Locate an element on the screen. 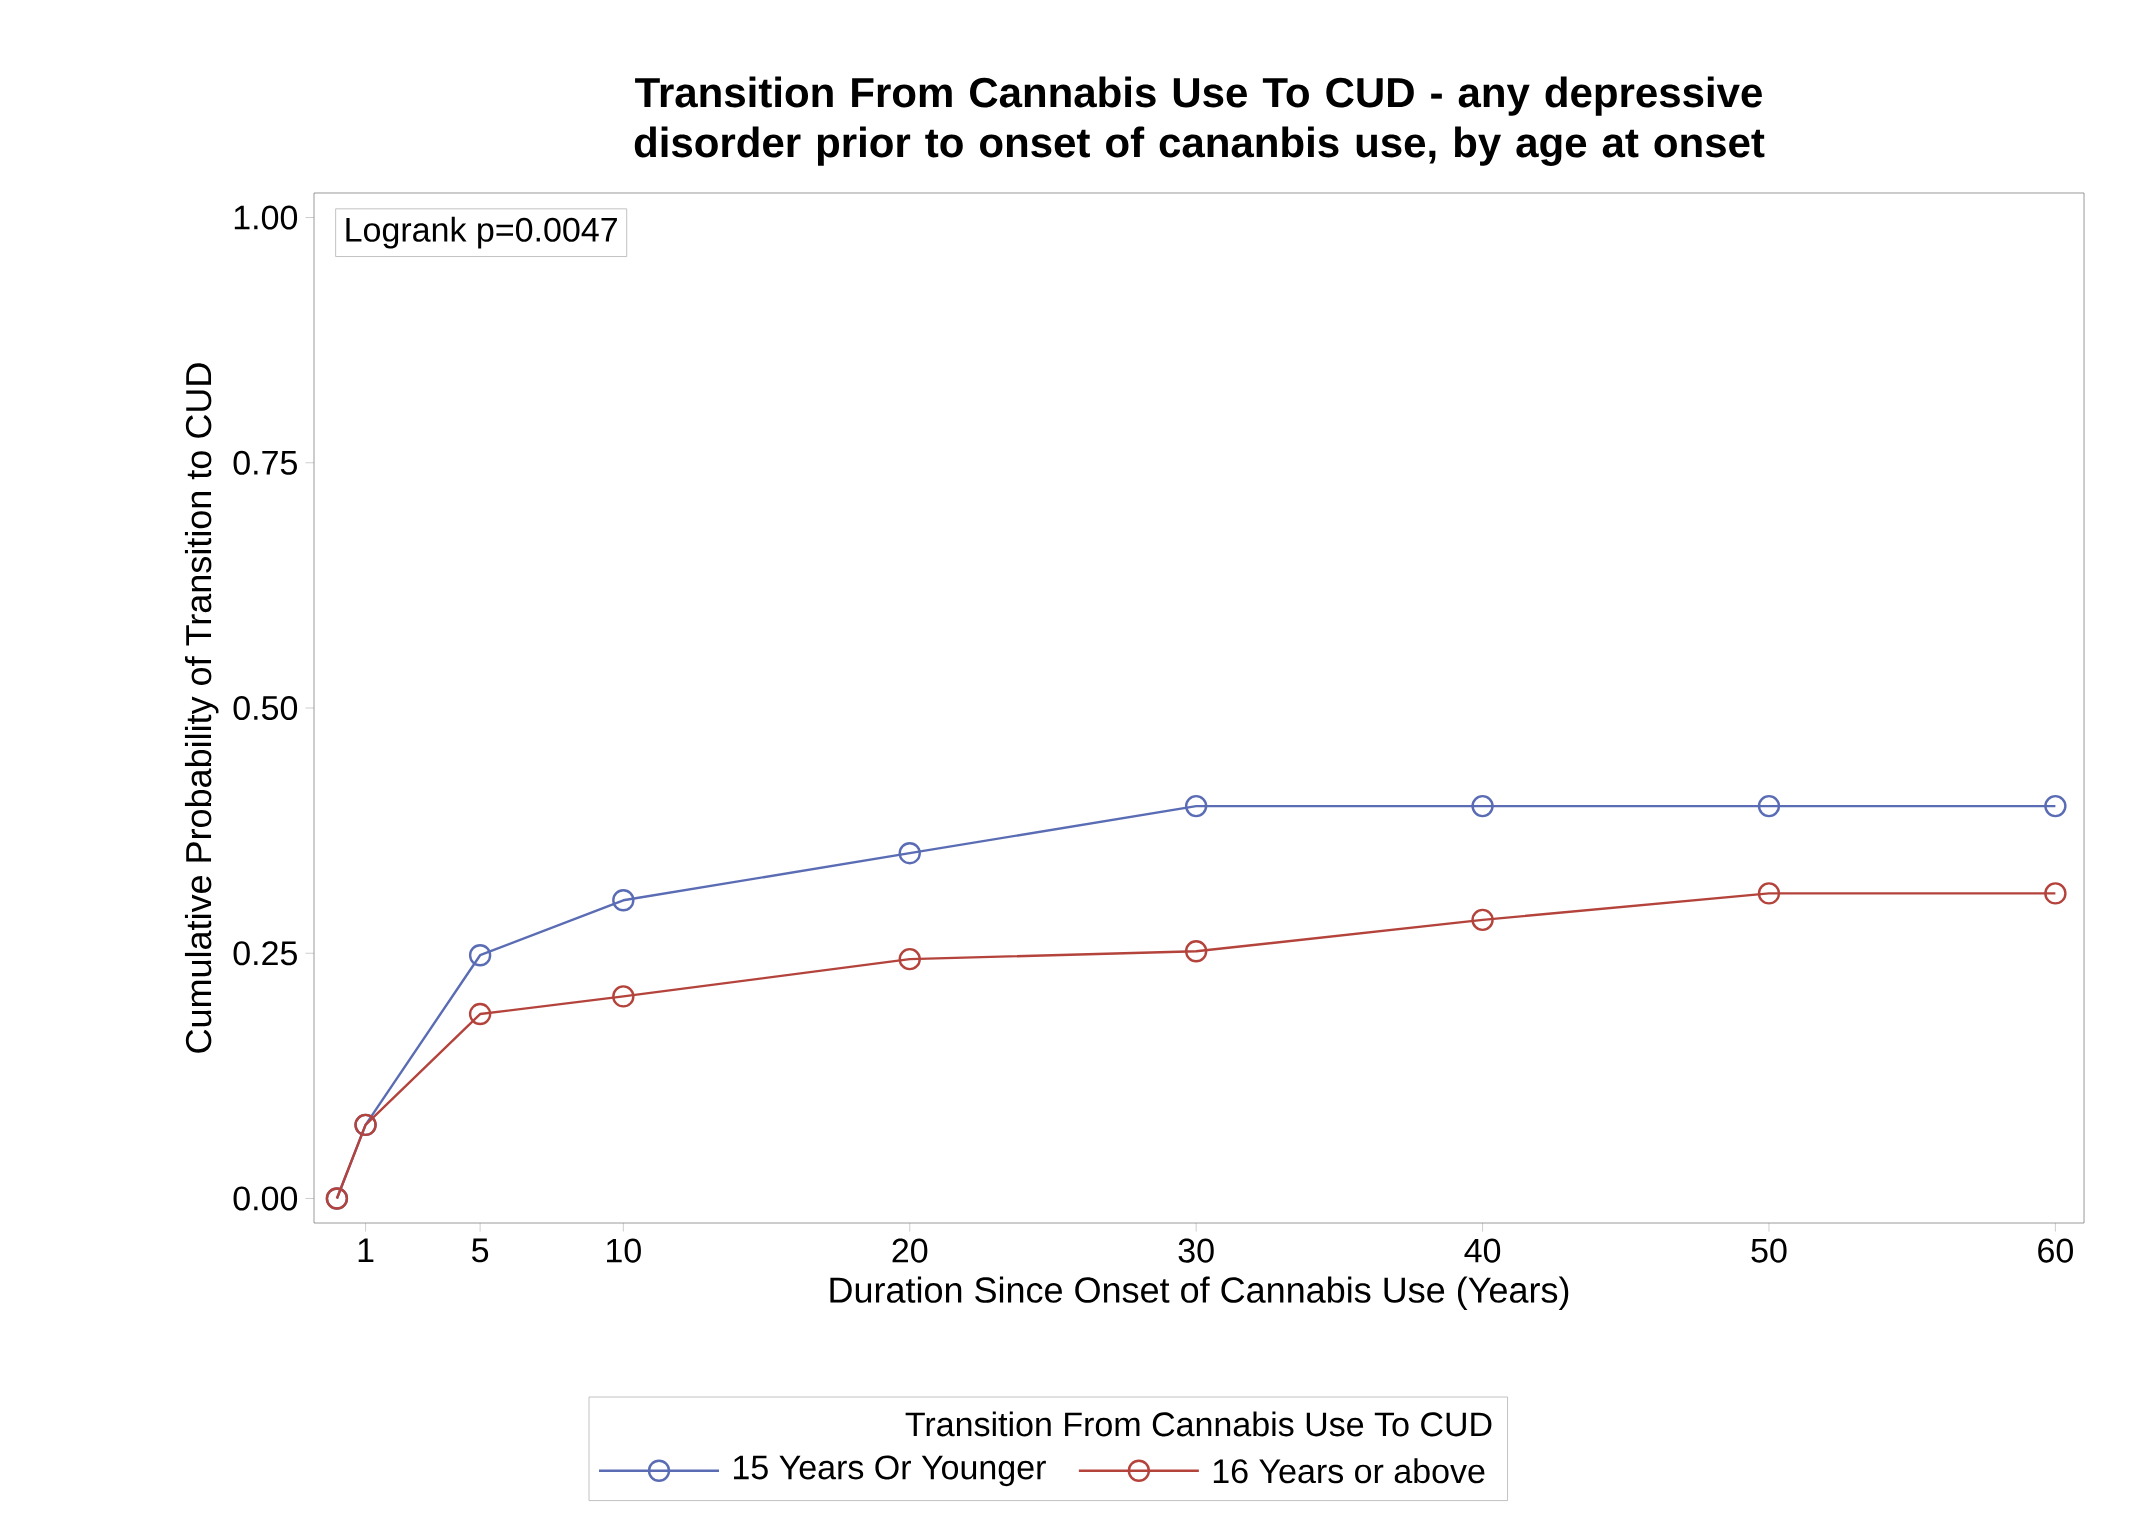  x-tick-label: 40 is located at coordinates (1482, 1250).